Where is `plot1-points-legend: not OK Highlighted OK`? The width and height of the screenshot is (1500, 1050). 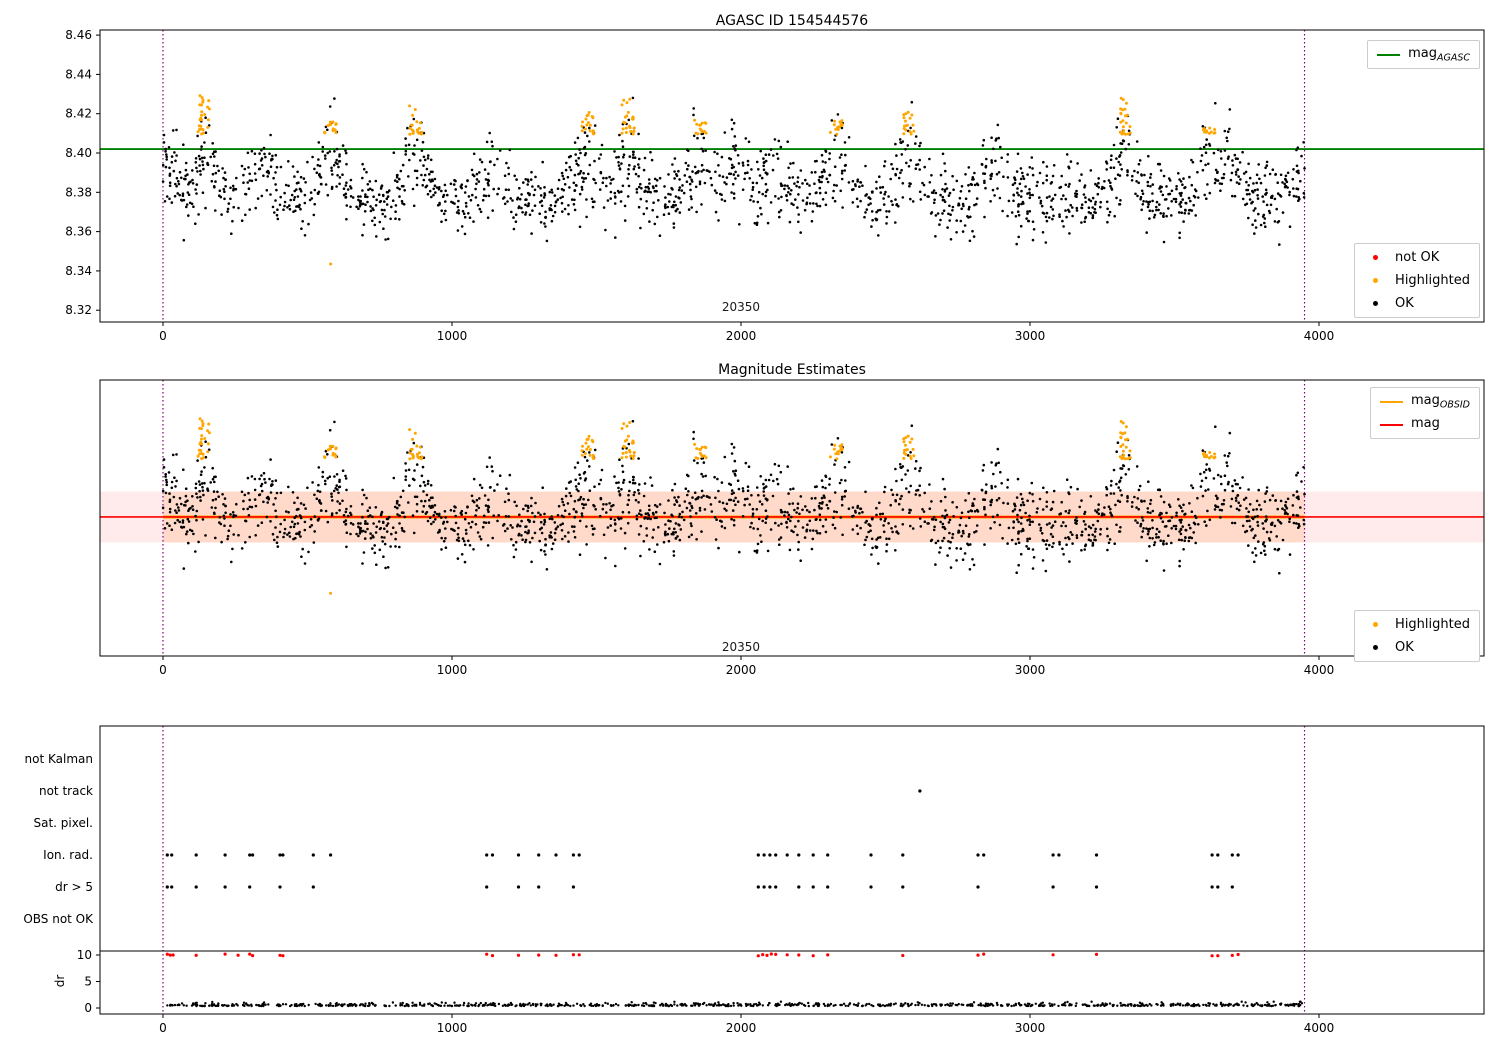
plot1-points-legend: not OK Highlighted OK is located at coordinates (1417, 280).